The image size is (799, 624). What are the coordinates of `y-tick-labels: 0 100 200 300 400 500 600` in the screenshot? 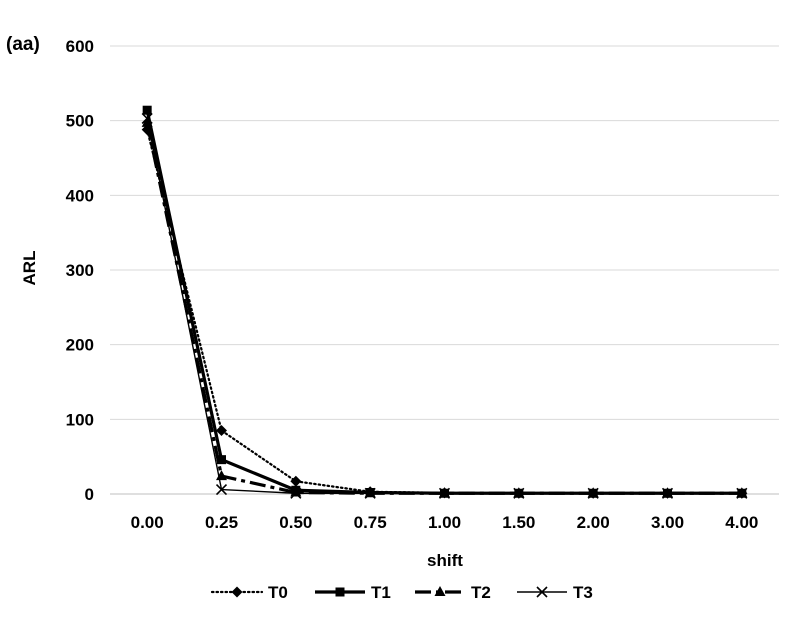 It's located at (80, 270).